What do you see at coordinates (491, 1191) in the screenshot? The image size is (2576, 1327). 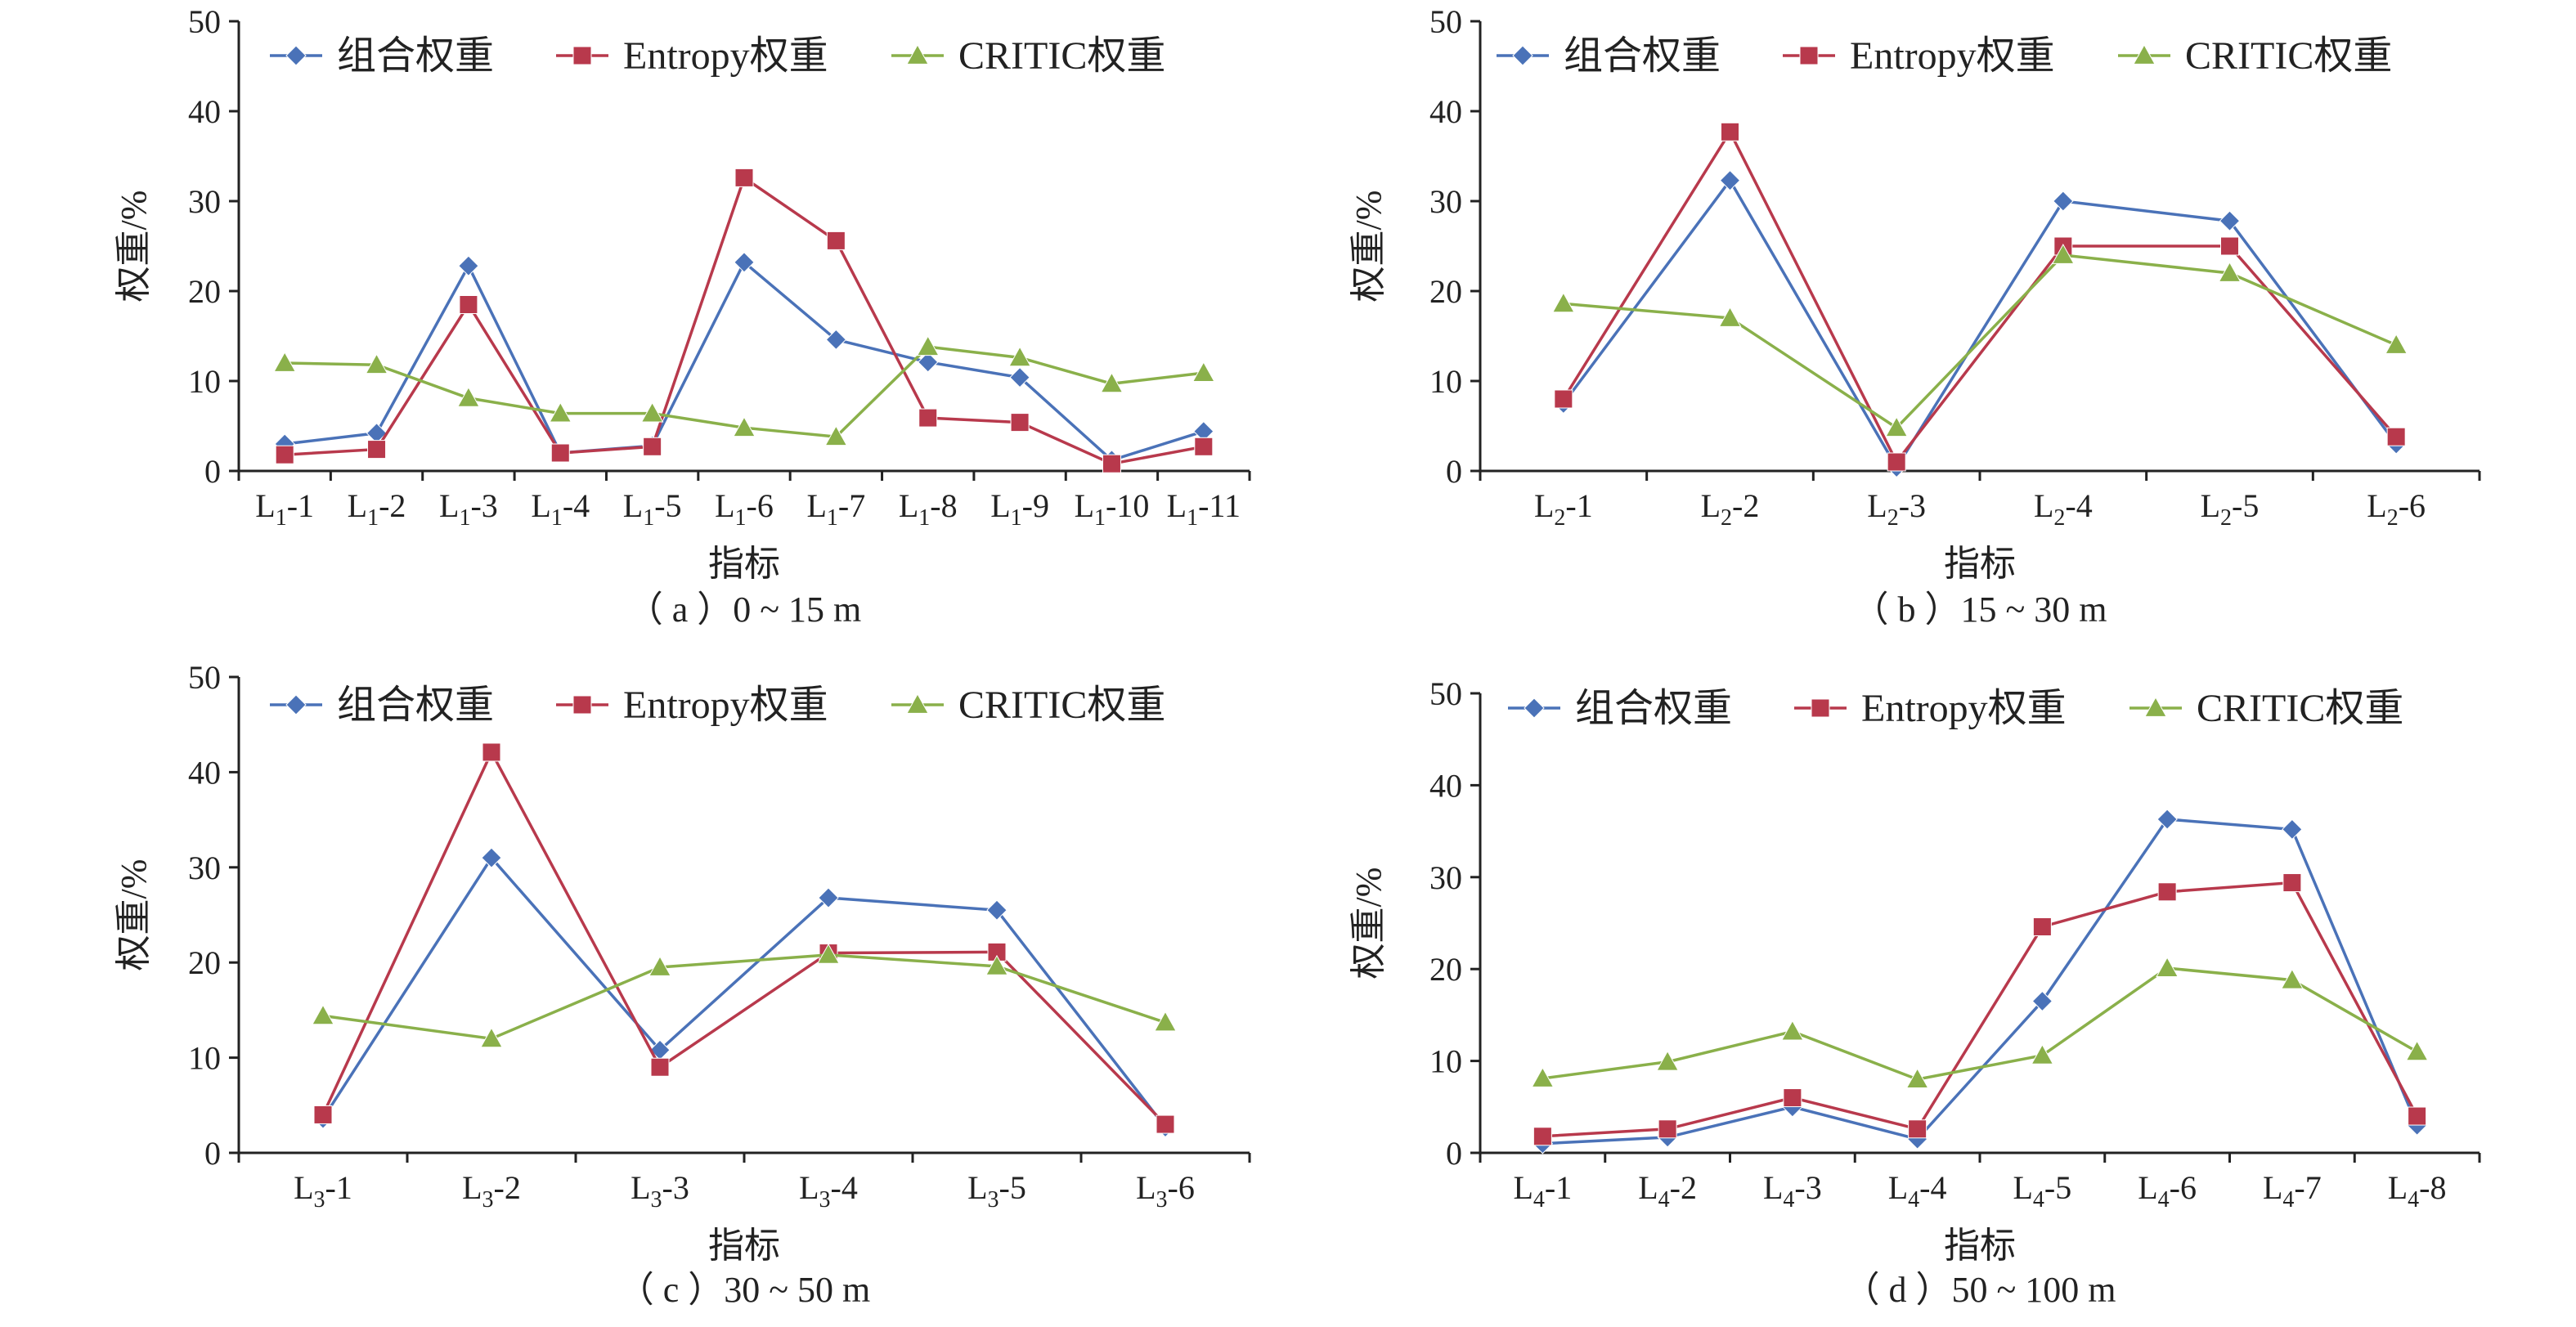 I see `x-tick-label: L3-2` at bounding box center [491, 1191].